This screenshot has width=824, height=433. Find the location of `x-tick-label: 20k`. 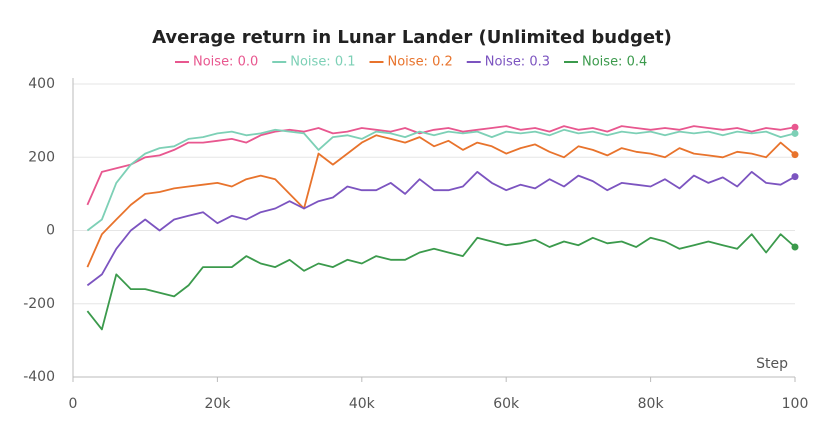

x-tick-label: 20k is located at coordinates (217, 404).